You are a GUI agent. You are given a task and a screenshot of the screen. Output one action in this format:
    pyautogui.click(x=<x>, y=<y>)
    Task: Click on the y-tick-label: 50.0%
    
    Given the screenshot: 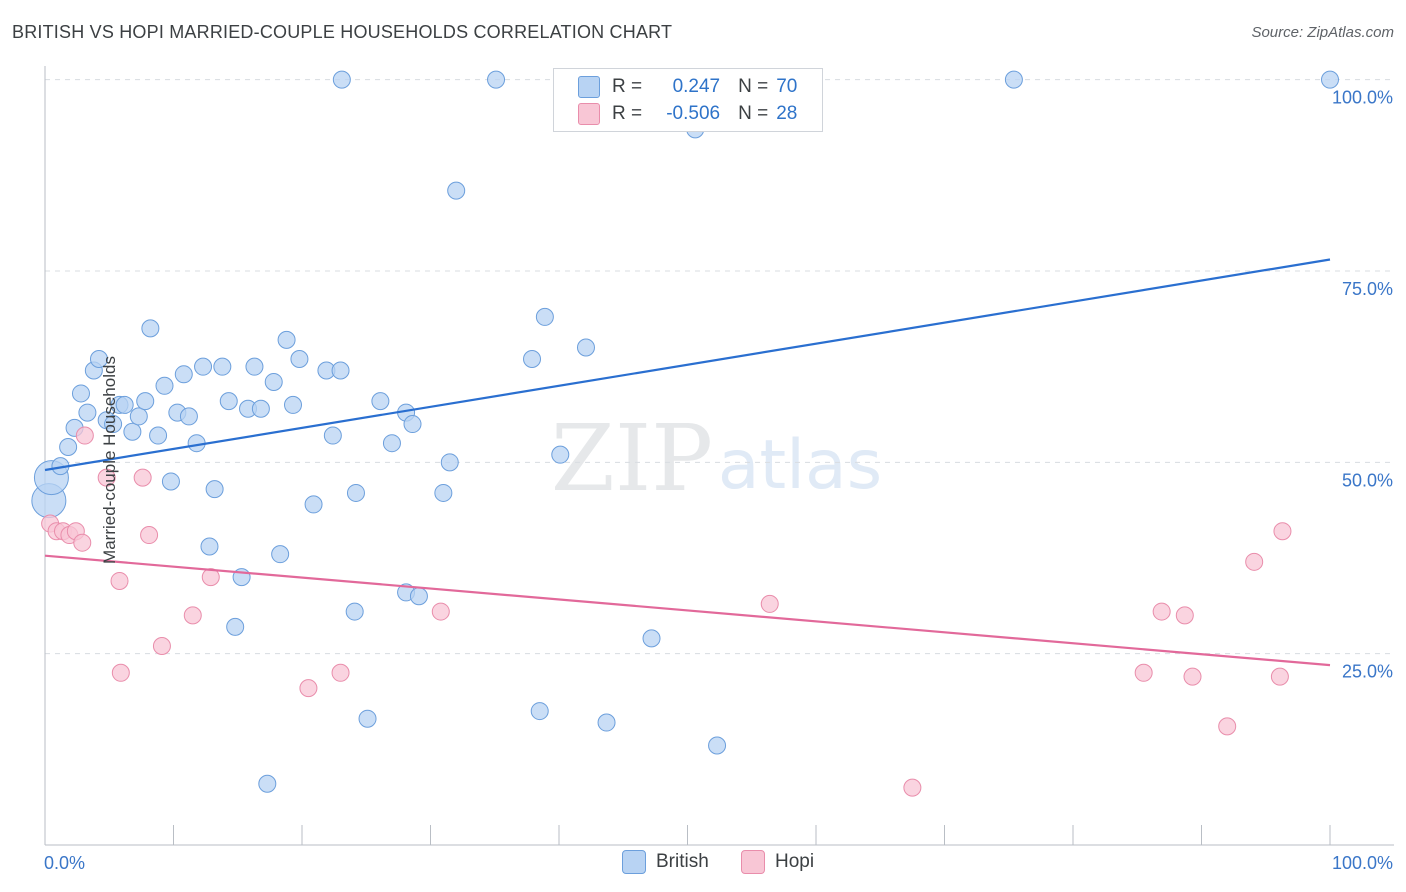 What is the action you would take?
    pyautogui.click(x=1367, y=480)
    